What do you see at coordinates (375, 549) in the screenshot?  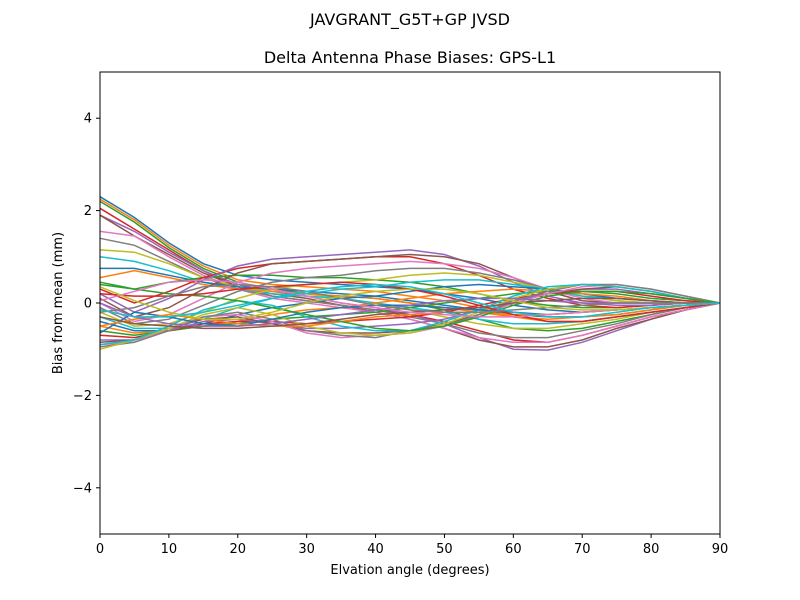 I see `x-tick-label: 40` at bounding box center [375, 549].